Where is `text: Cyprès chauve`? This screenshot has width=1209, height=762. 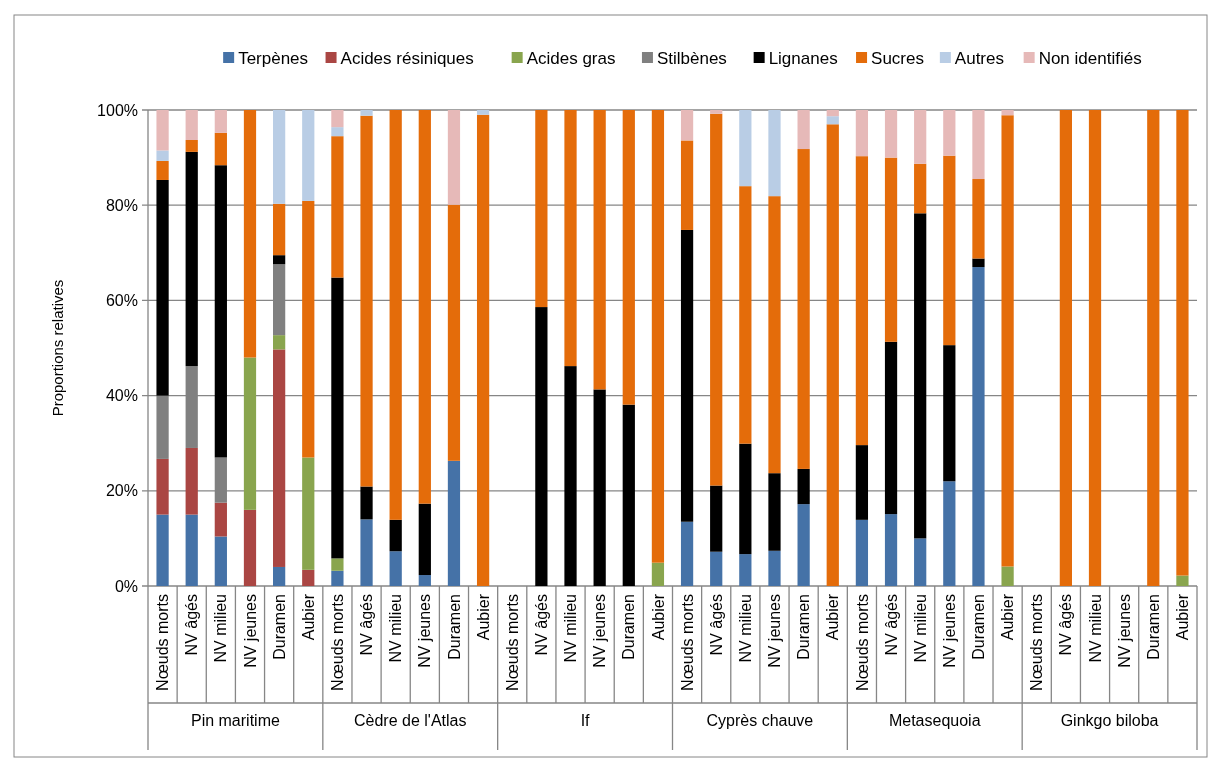
text: Cyprès chauve is located at coordinates (760, 720).